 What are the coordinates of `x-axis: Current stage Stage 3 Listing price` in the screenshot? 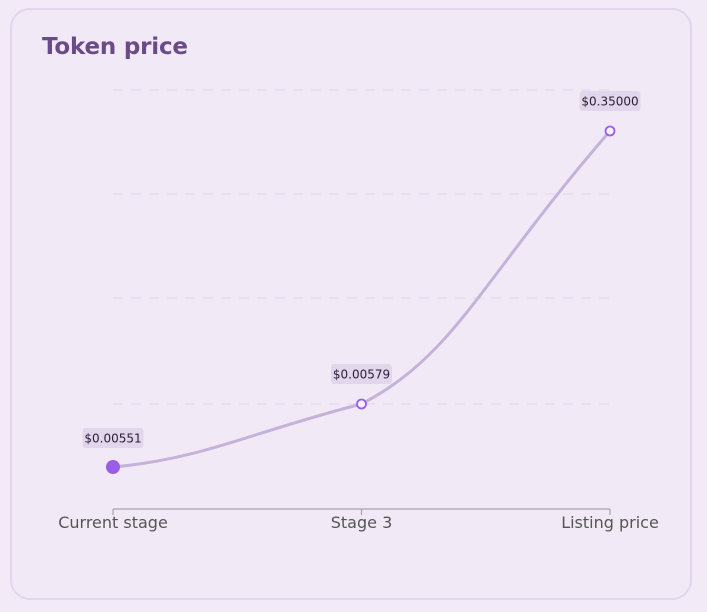 It's located at (358, 520).